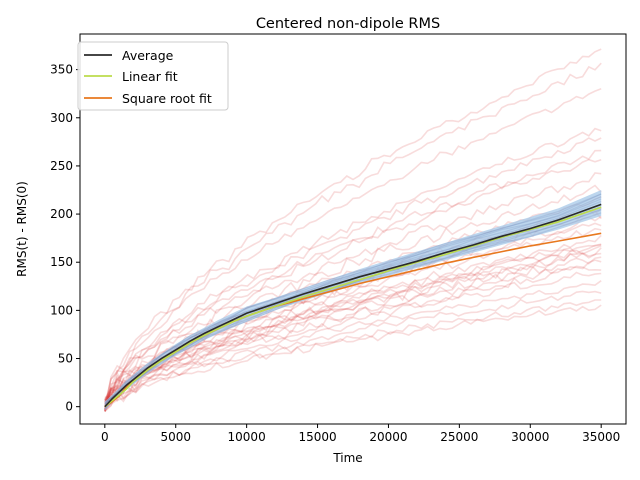 The width and height of the screenshot is (640, 480). What do you see at coordinates (61, 166) in the screenshot?
I see `y-tick-label: 250` at bounding box center [61, 166].